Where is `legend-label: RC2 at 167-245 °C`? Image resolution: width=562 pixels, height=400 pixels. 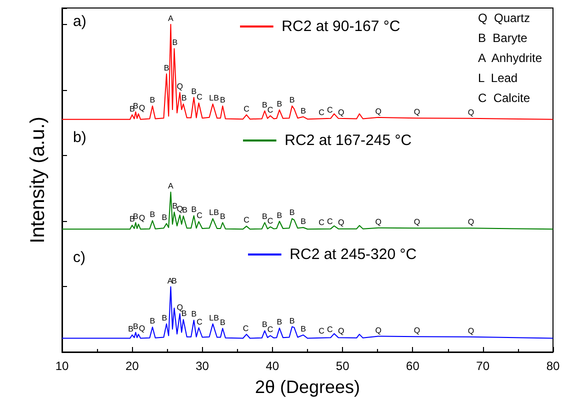
legend-label: RC2 at 167-245 °C is located at coordinates (348, 140).